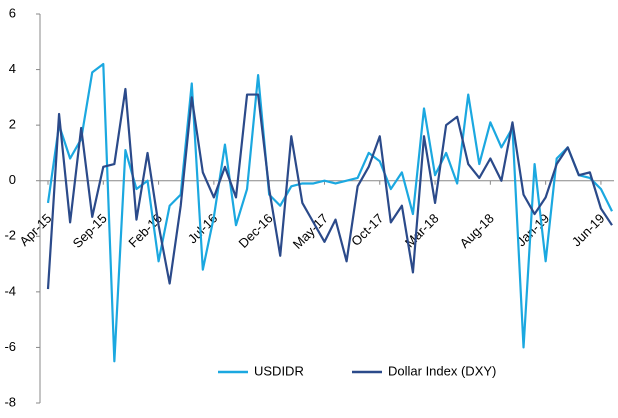  Describe the element at coordinates (12, 12) in the screenshot. I see `y-tick-label: 6` at that location.